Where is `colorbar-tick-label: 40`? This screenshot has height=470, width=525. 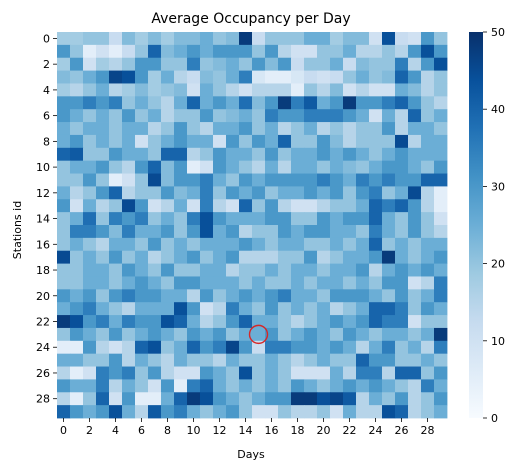
colorbar-tick-label: 40 is located at coordinates (498, 109).